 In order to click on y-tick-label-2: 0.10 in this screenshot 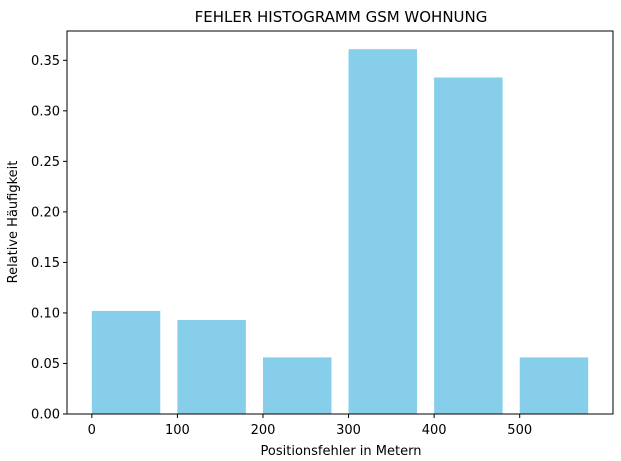, I will do `click(45, 313)`.